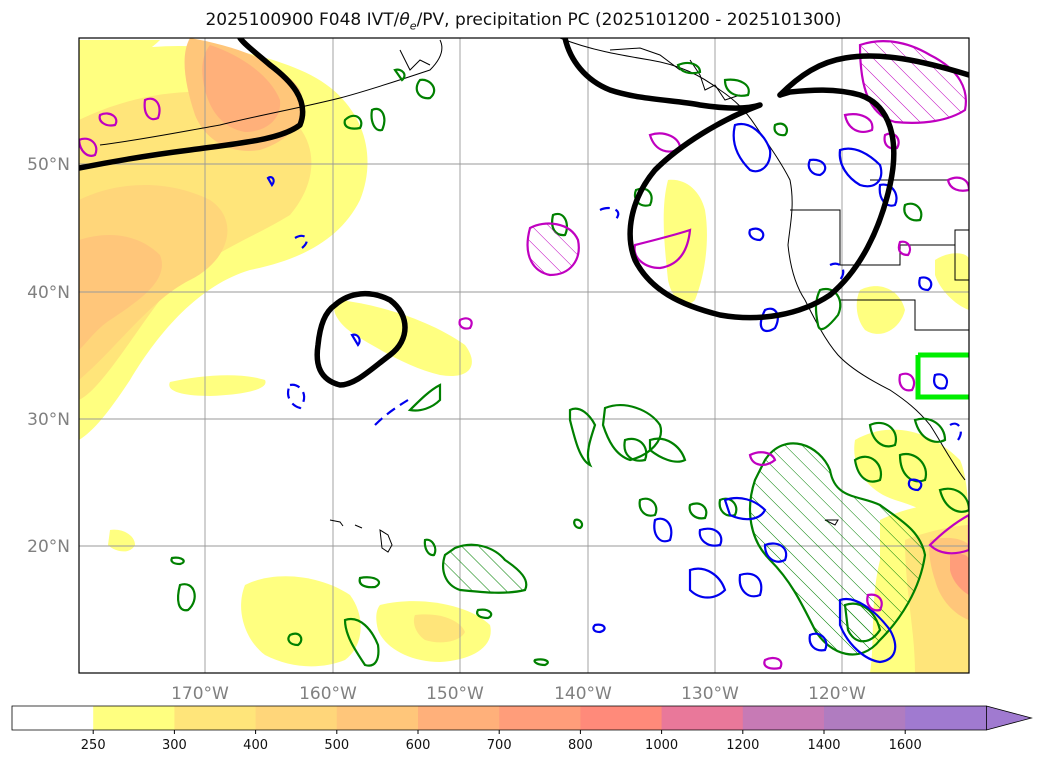 Image resolution: width=1047 pixels, height=767 pixels. What do you see at coordinates (942, 376) in the screenshot?
I see `region-box` at bounding box center [942, 376].